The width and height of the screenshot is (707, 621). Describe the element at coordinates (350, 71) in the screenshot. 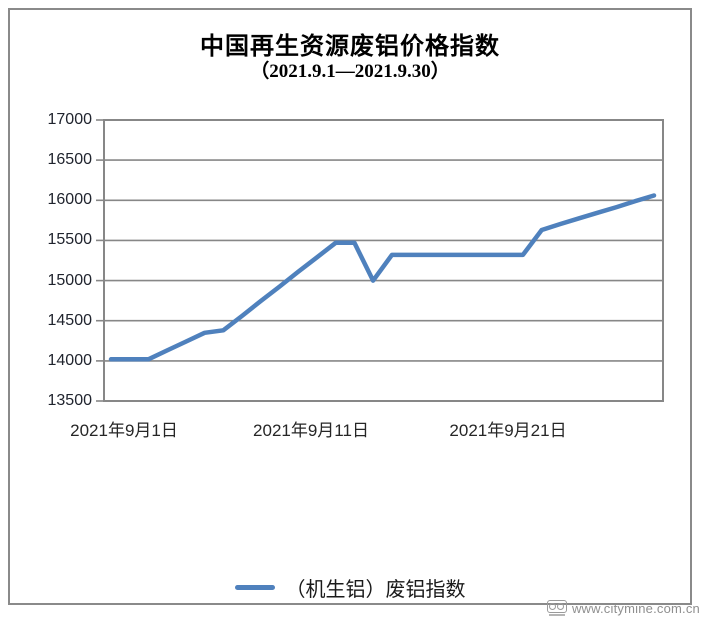

I see `chart-subtitle: （2021.9.1—2021.9.30）` at that location.